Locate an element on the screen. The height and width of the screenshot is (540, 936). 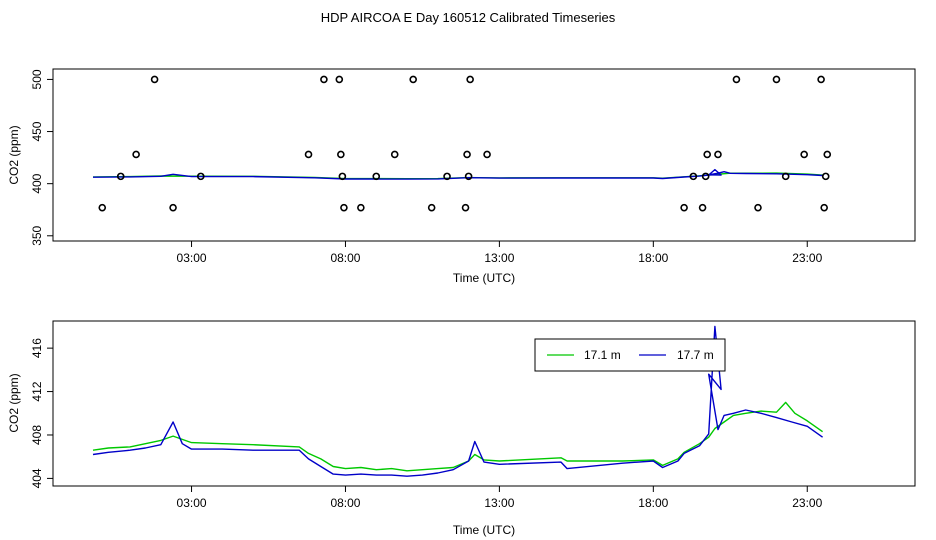
y-tick-label: 450 is located at coordinates (37, 131).